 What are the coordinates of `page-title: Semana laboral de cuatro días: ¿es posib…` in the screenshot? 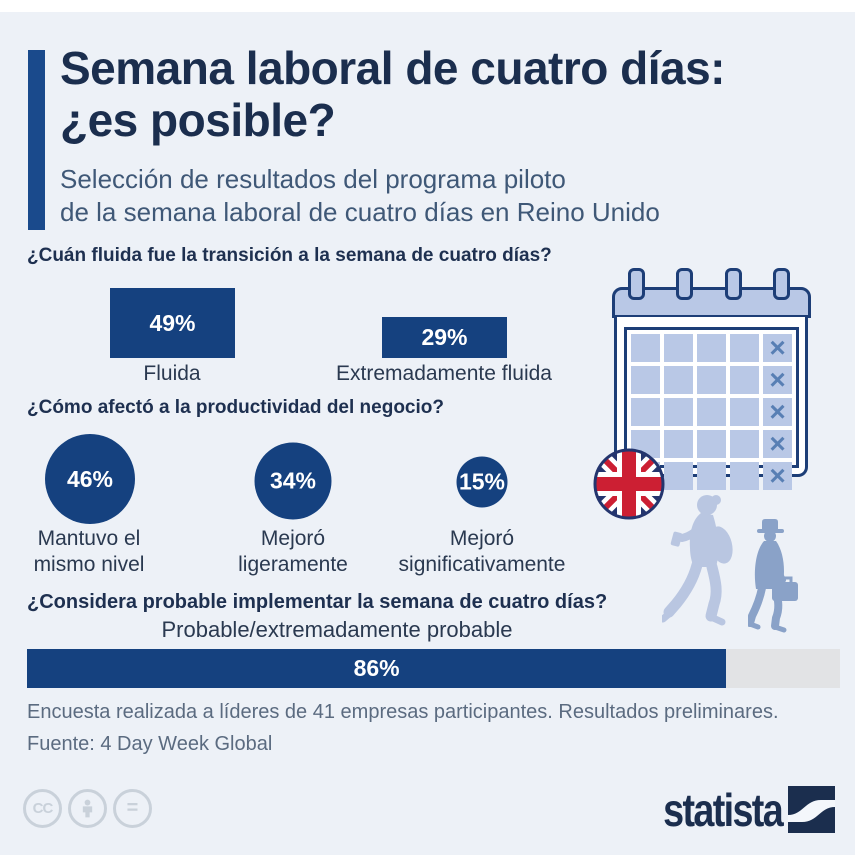 It's located at (393, 94).